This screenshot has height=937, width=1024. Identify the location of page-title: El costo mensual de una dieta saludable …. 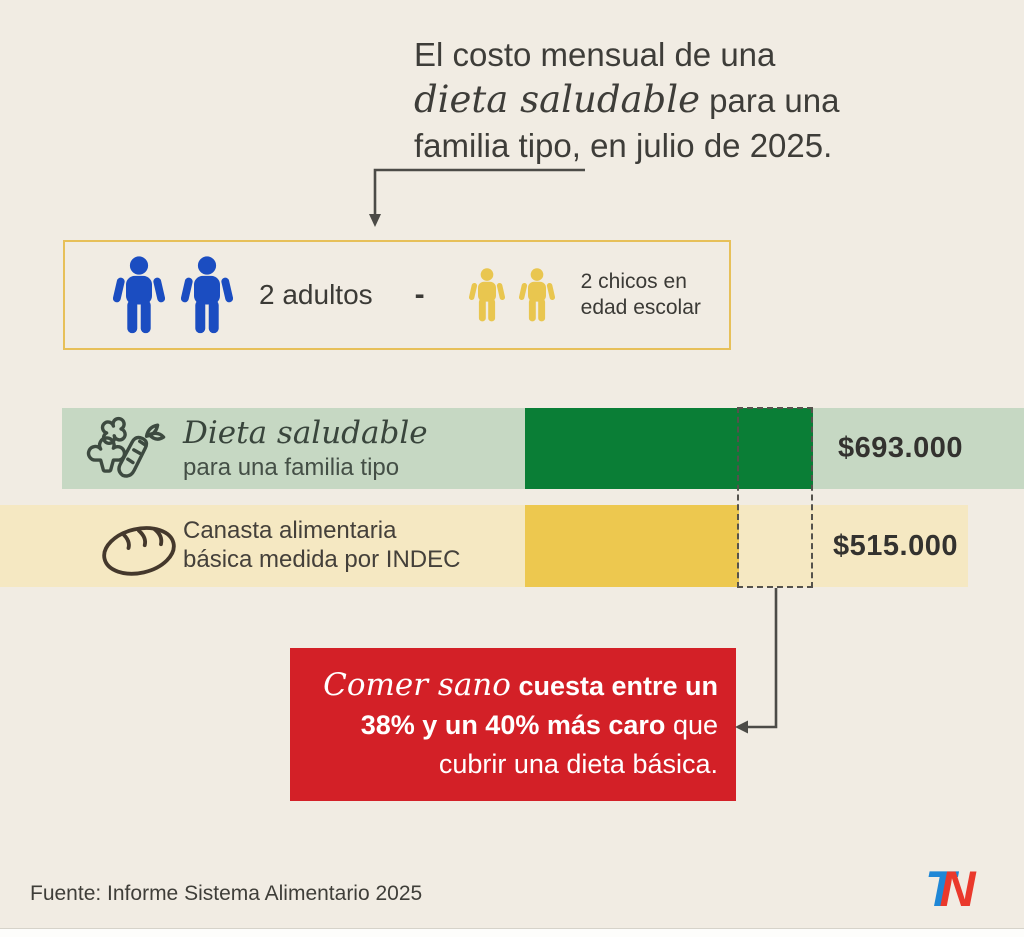
(626, 100).